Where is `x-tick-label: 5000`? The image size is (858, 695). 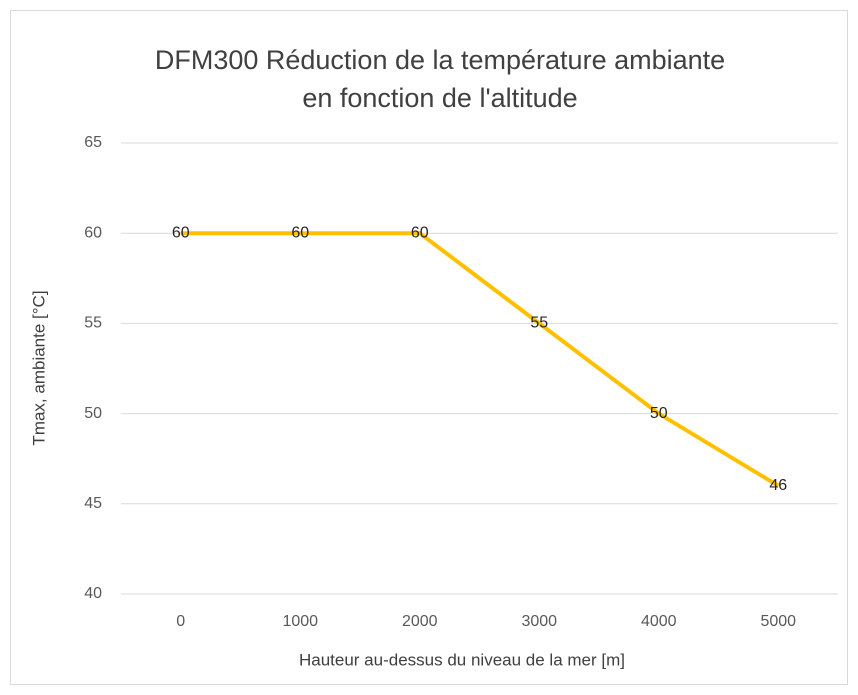 x-tick-label: 5000 is located at coordinates (778, 621).